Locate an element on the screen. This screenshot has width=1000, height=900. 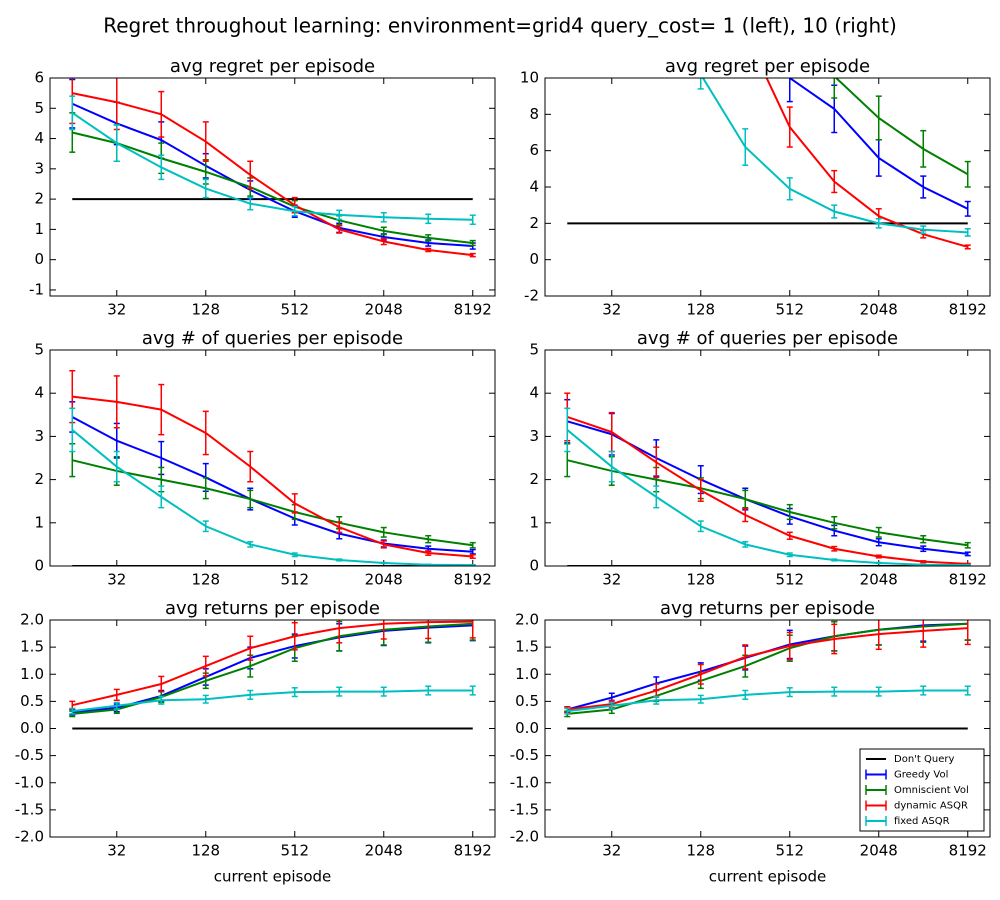
y-tick-label: -1 is located at coordinates (36, 289).